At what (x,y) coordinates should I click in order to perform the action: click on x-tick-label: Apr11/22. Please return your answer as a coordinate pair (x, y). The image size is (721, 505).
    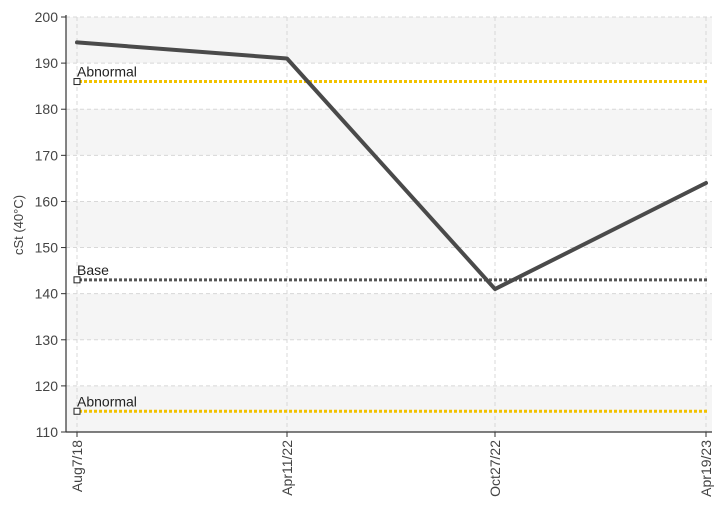
    Looking at the image, I should click on (287, 468).